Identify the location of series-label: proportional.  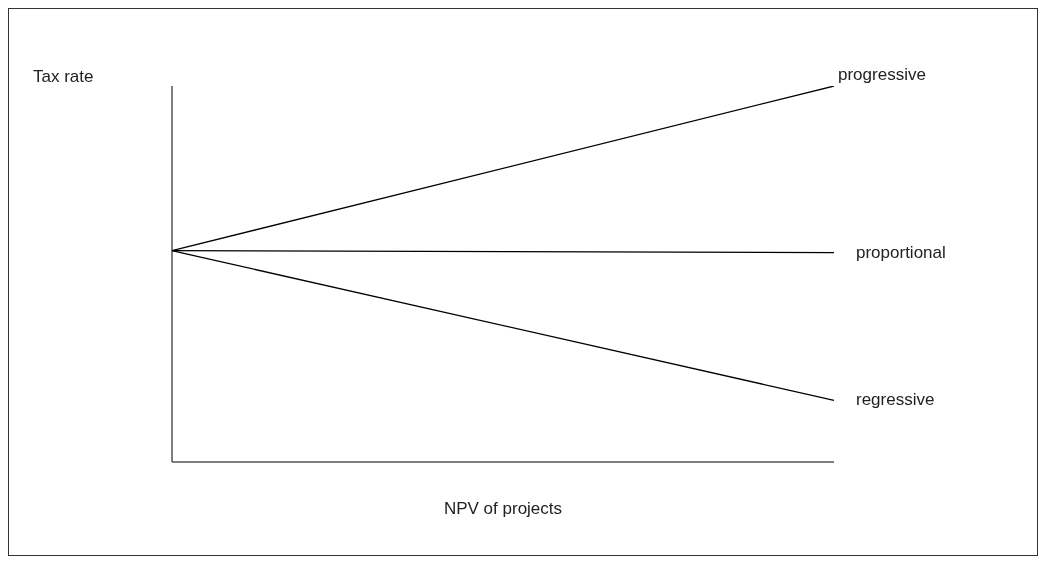
(901, 252).